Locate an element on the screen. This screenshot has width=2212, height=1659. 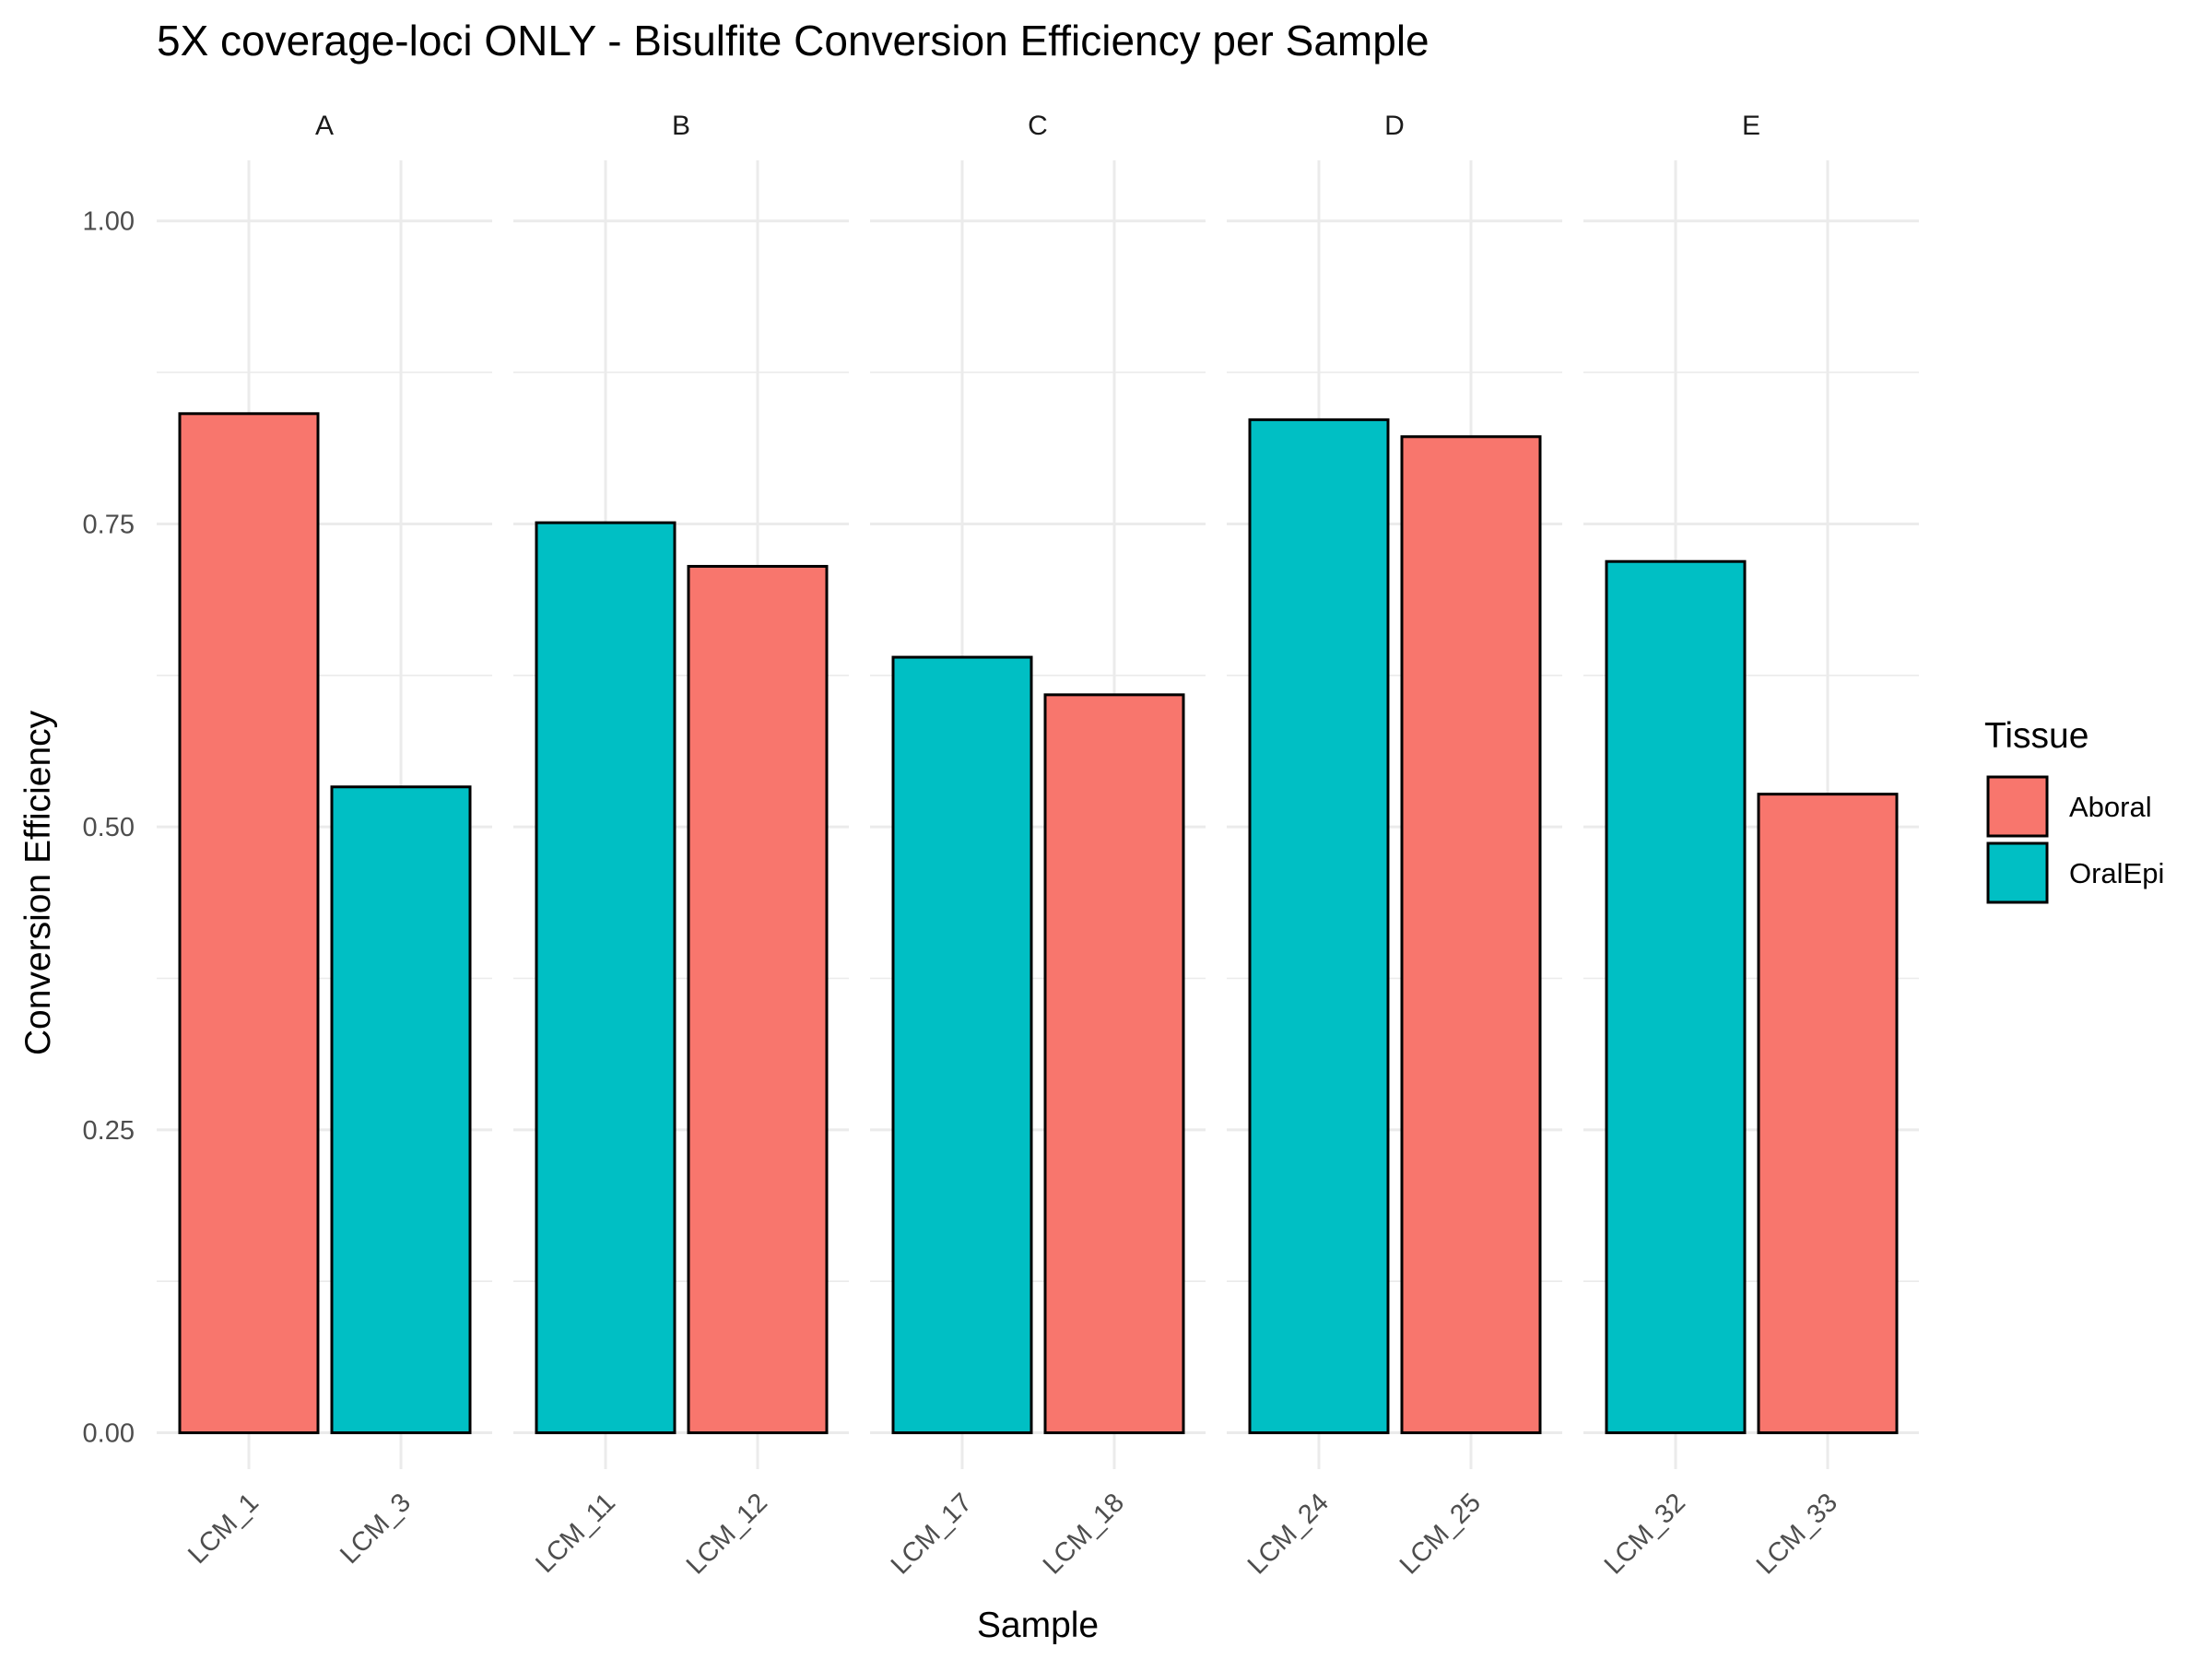
facet-strip-label: A is located at coordinates (324, 126).